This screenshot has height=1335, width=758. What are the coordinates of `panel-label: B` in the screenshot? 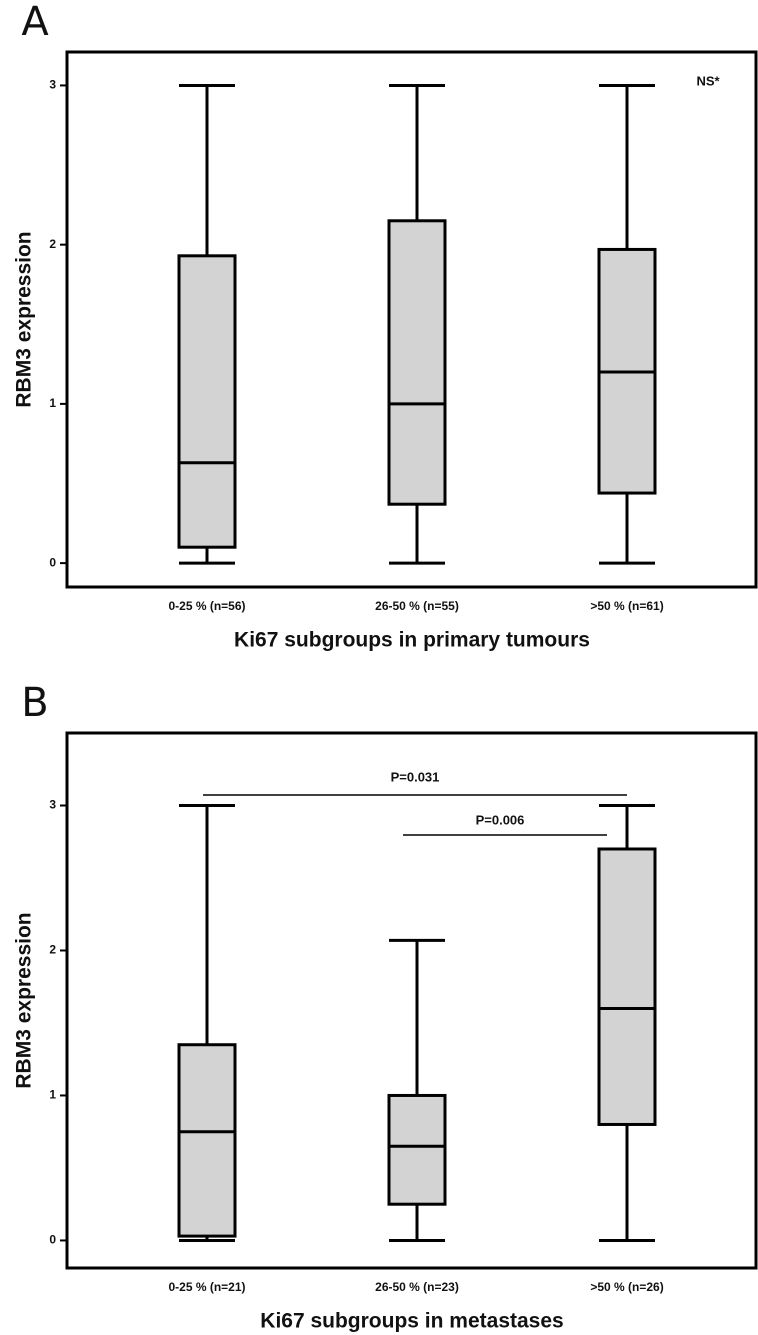 It's located at (34, 703).